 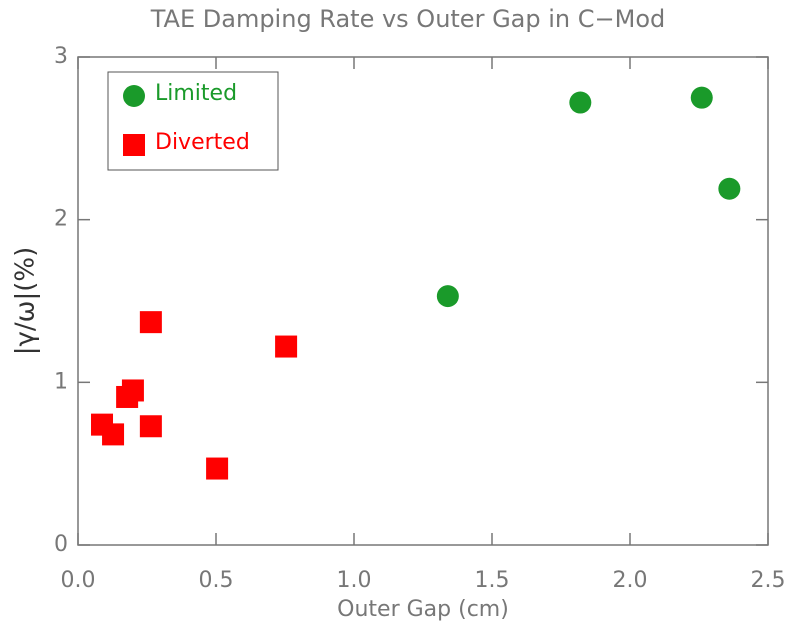 I want to click on x-tick-label: 2.0, so click(x=630, y=580).